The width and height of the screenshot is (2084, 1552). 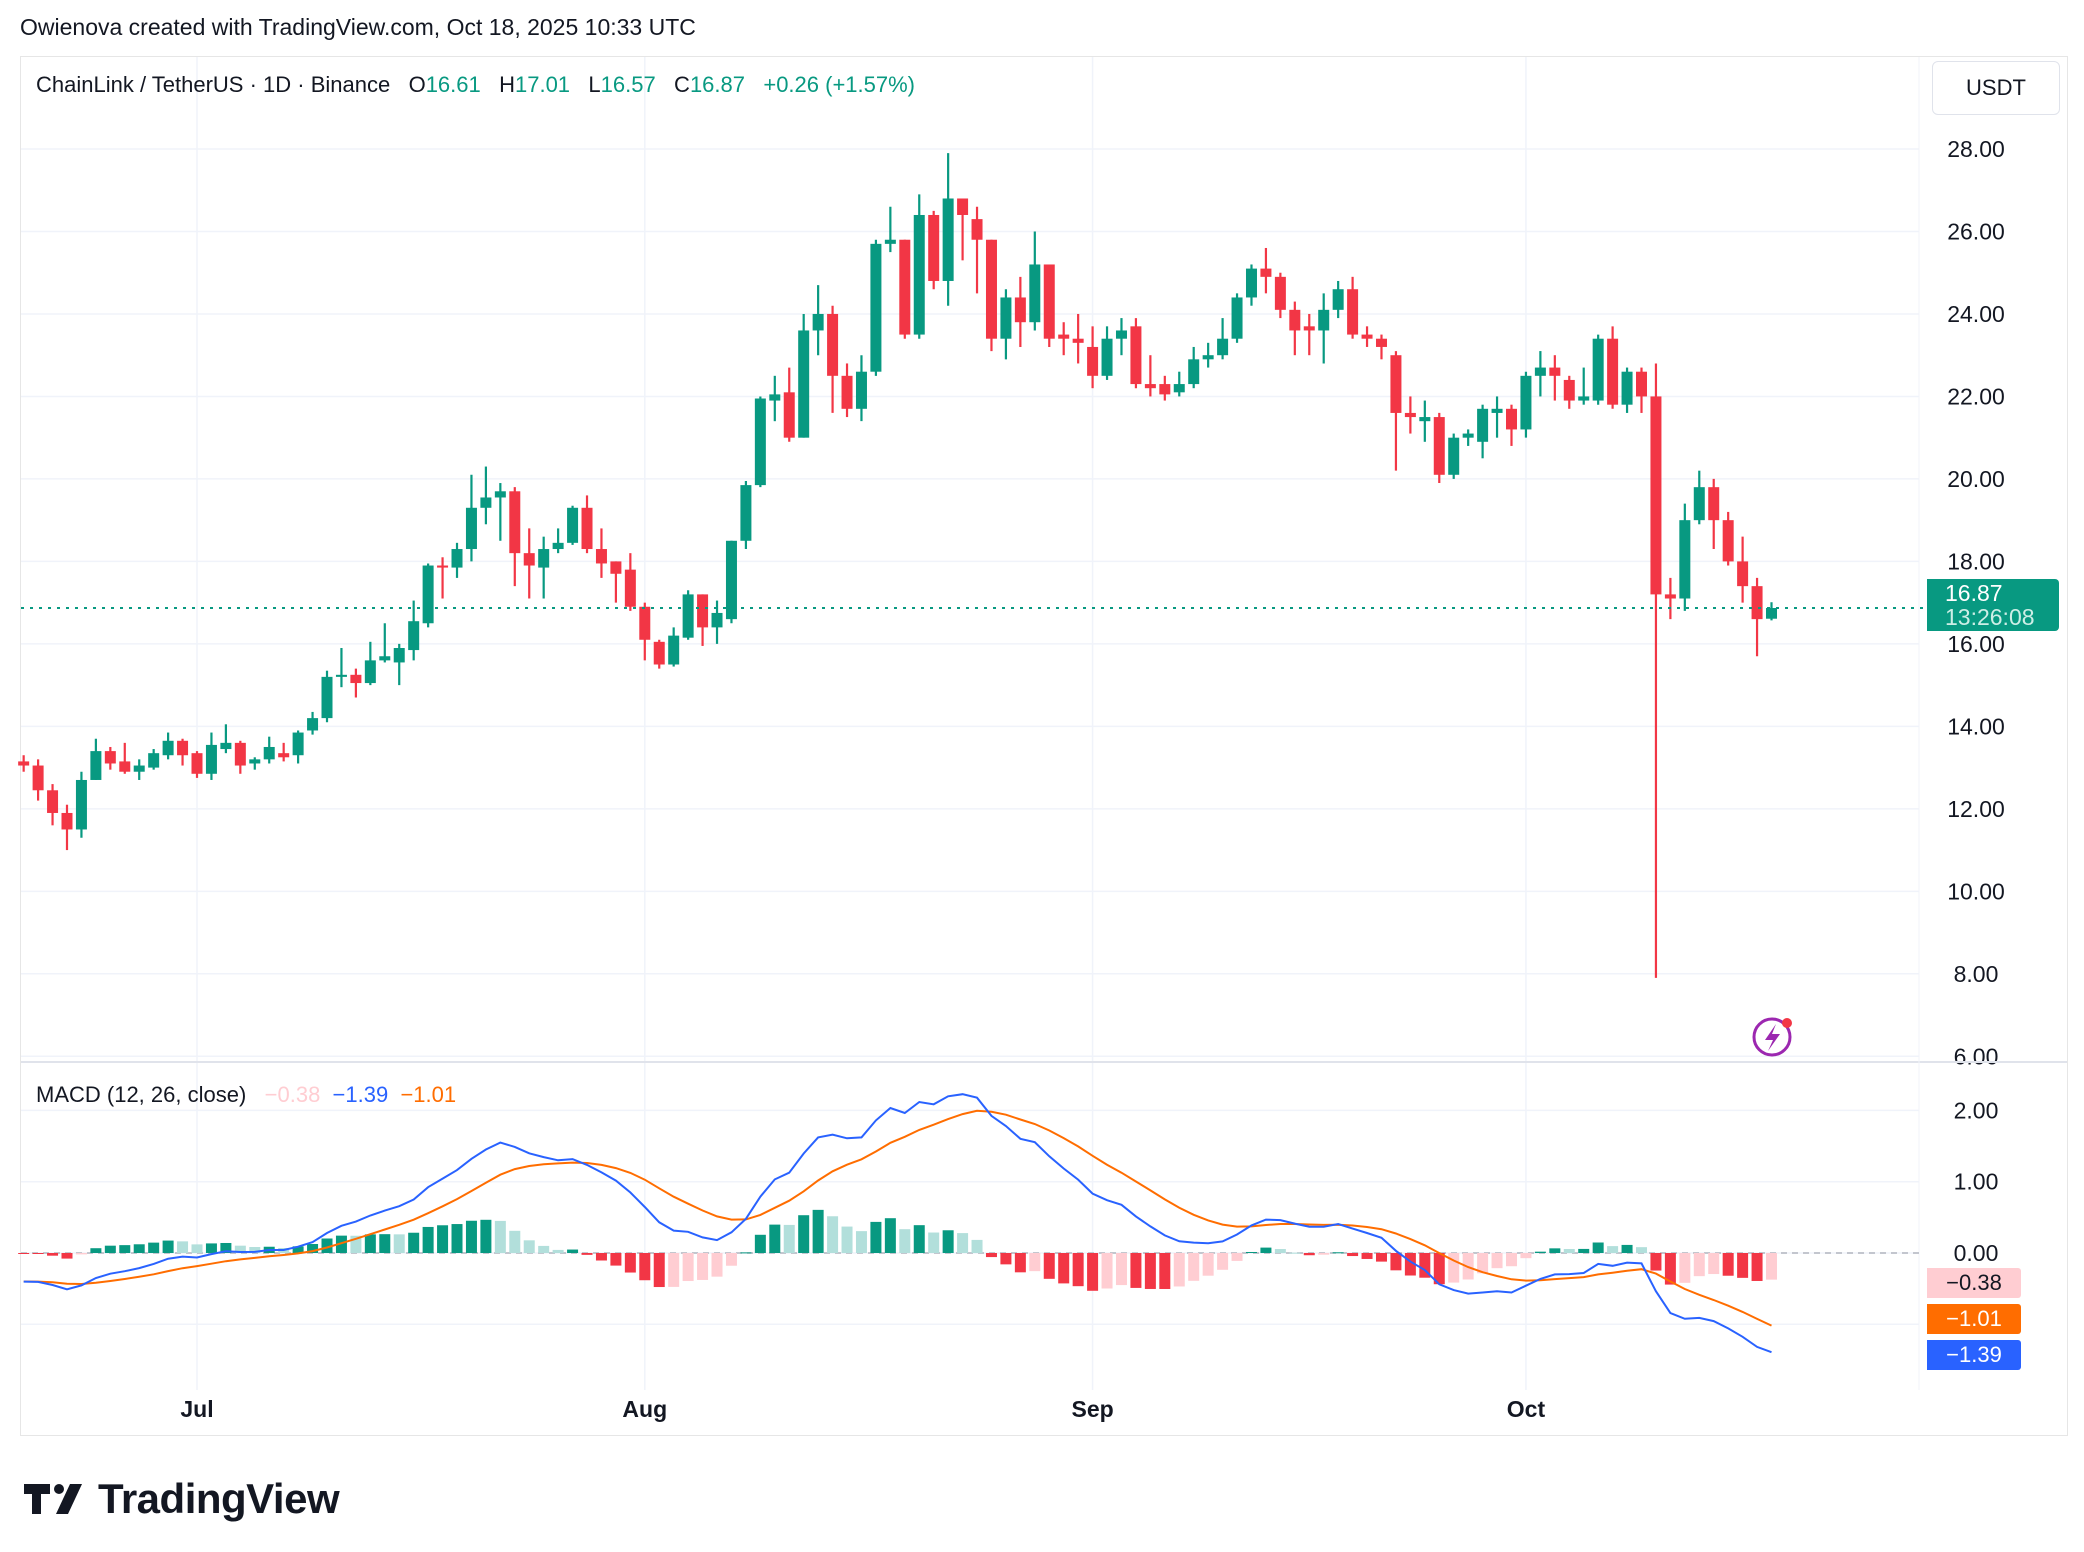 What do you see at coordinates (1976, 1182) in the screenshot?
I see `macd-axis-label: 1.00` at bounding box center [1976, 1182].